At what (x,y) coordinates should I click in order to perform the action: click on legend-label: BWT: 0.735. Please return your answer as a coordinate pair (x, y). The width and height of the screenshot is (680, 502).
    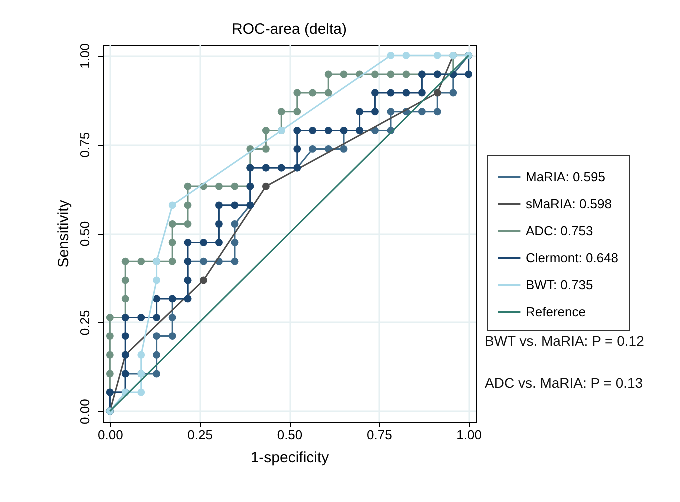
    Looking at the image, I should click on (560, 285).